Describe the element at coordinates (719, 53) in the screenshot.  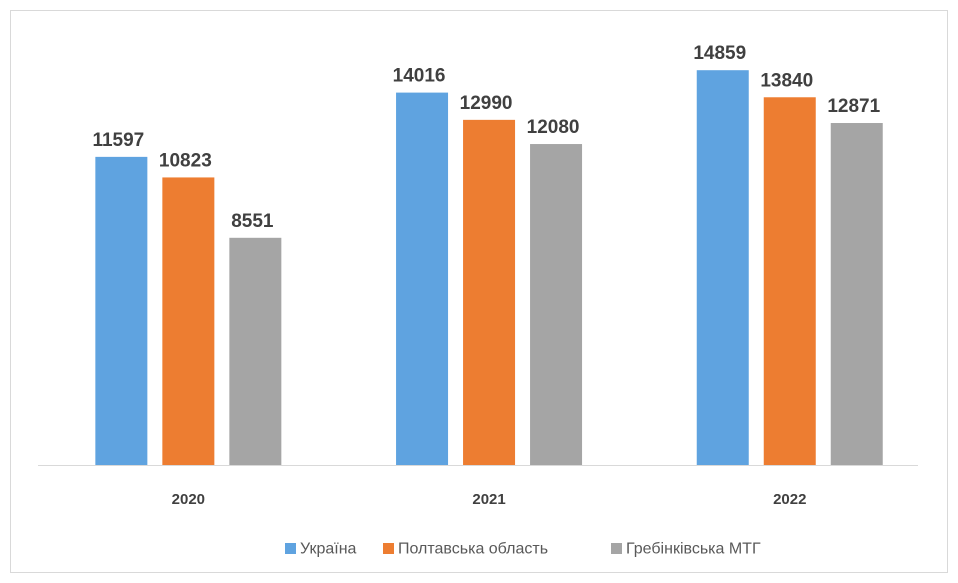
I see `data-label: 14859` at that location.